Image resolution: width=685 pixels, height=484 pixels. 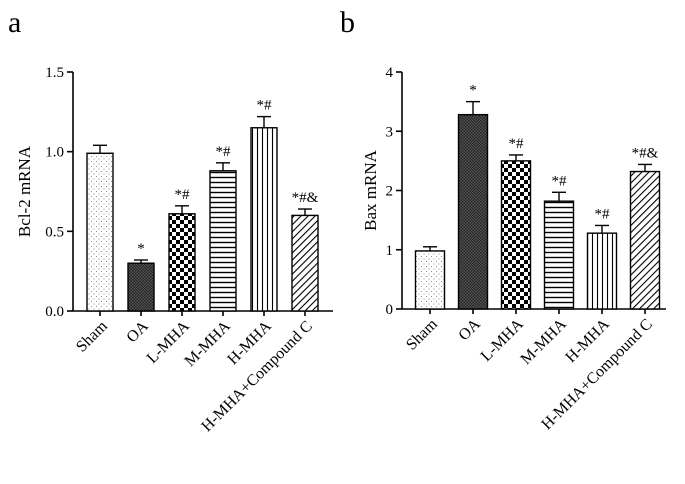 What do you see at coordinates (390, 73) in the screenshot?
I see `y-tick-label: 4` at bounding box center [390, 73].